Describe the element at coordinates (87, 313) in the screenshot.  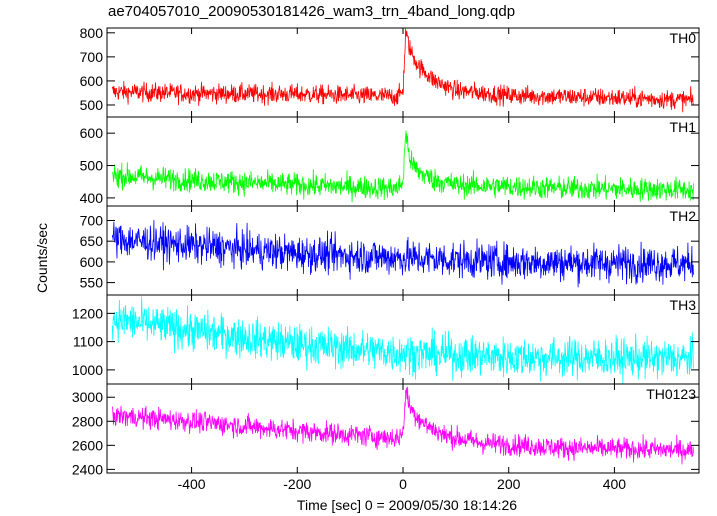
I see `y-tick-label: 1200` at that location.